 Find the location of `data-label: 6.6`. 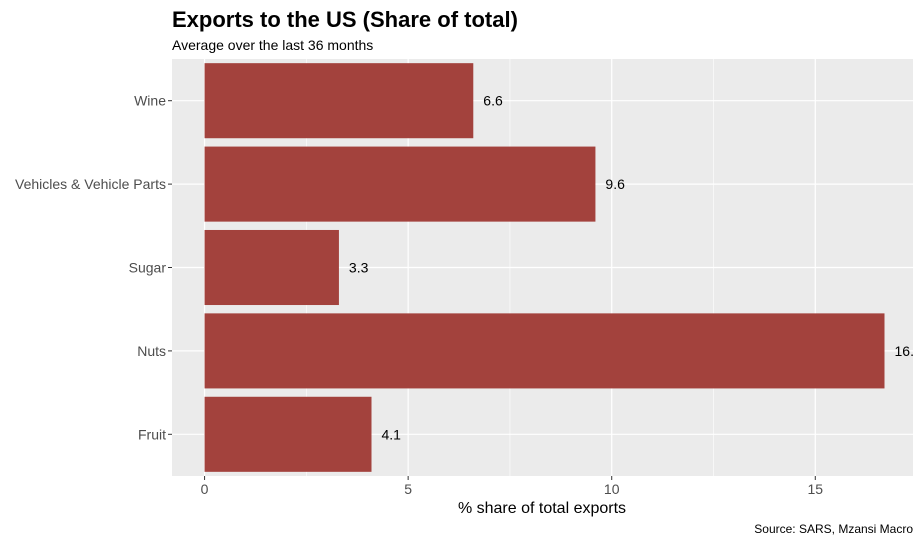

data-label: 6.6 is located at coordinates (493, 101).